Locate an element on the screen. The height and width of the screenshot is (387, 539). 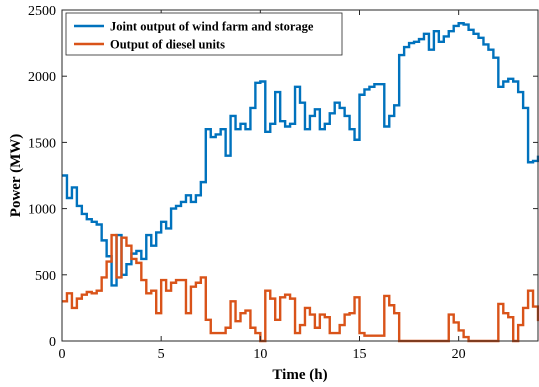
x-axis-label: Time (h) is located at coordinates (299, 375).